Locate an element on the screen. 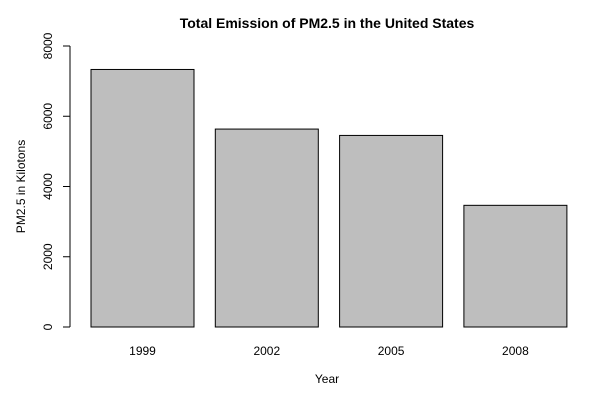 The height and width of the screenshot is (400, 600). x-tick-label: 2002 is located at coordinates (266, 351).